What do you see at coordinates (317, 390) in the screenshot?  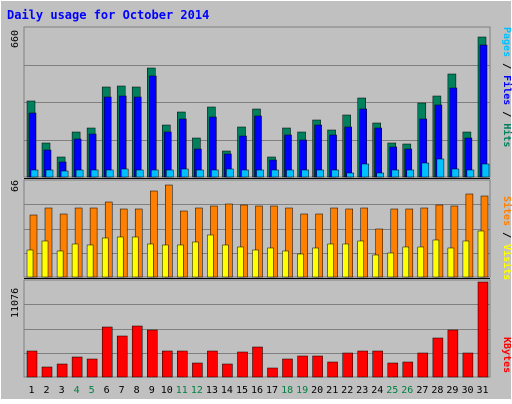 I see `x-tick-label-day20: 20` at bounding box center [317, 390].